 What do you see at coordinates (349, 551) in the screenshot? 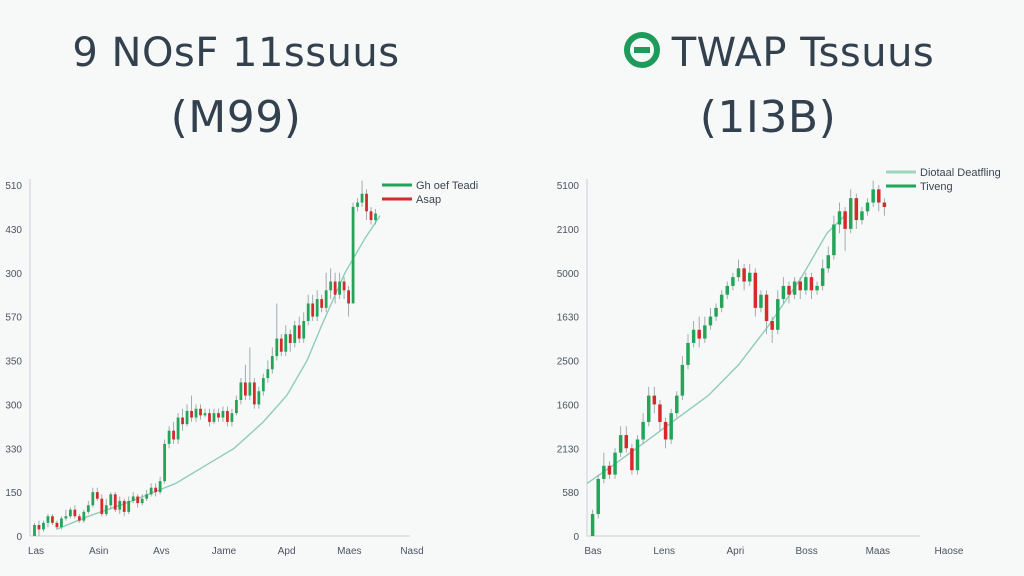
I see `x-tick-label: Maes` at bounding box center [349, 551].